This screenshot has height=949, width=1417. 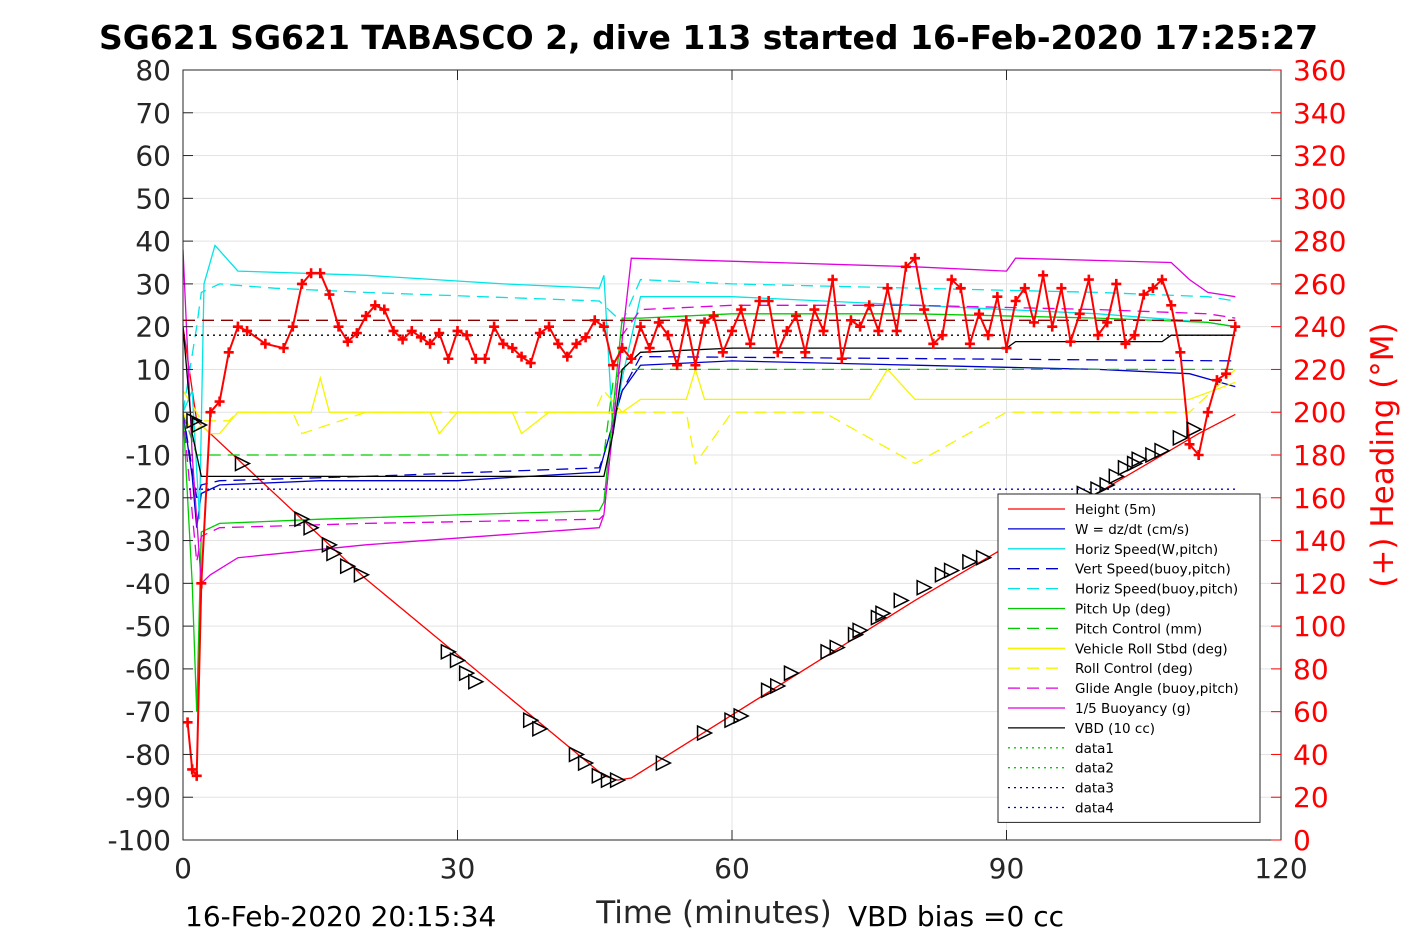 What do you see at coordinates (153, 156) in the screenshot?
I see `y-tick-label: 60` at bounding box center [153, 156].